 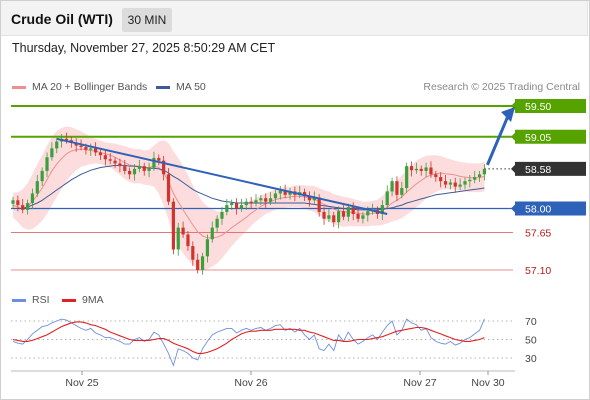 I want to click on x-tick-label: Nov 25, so click(x=81, y=383).